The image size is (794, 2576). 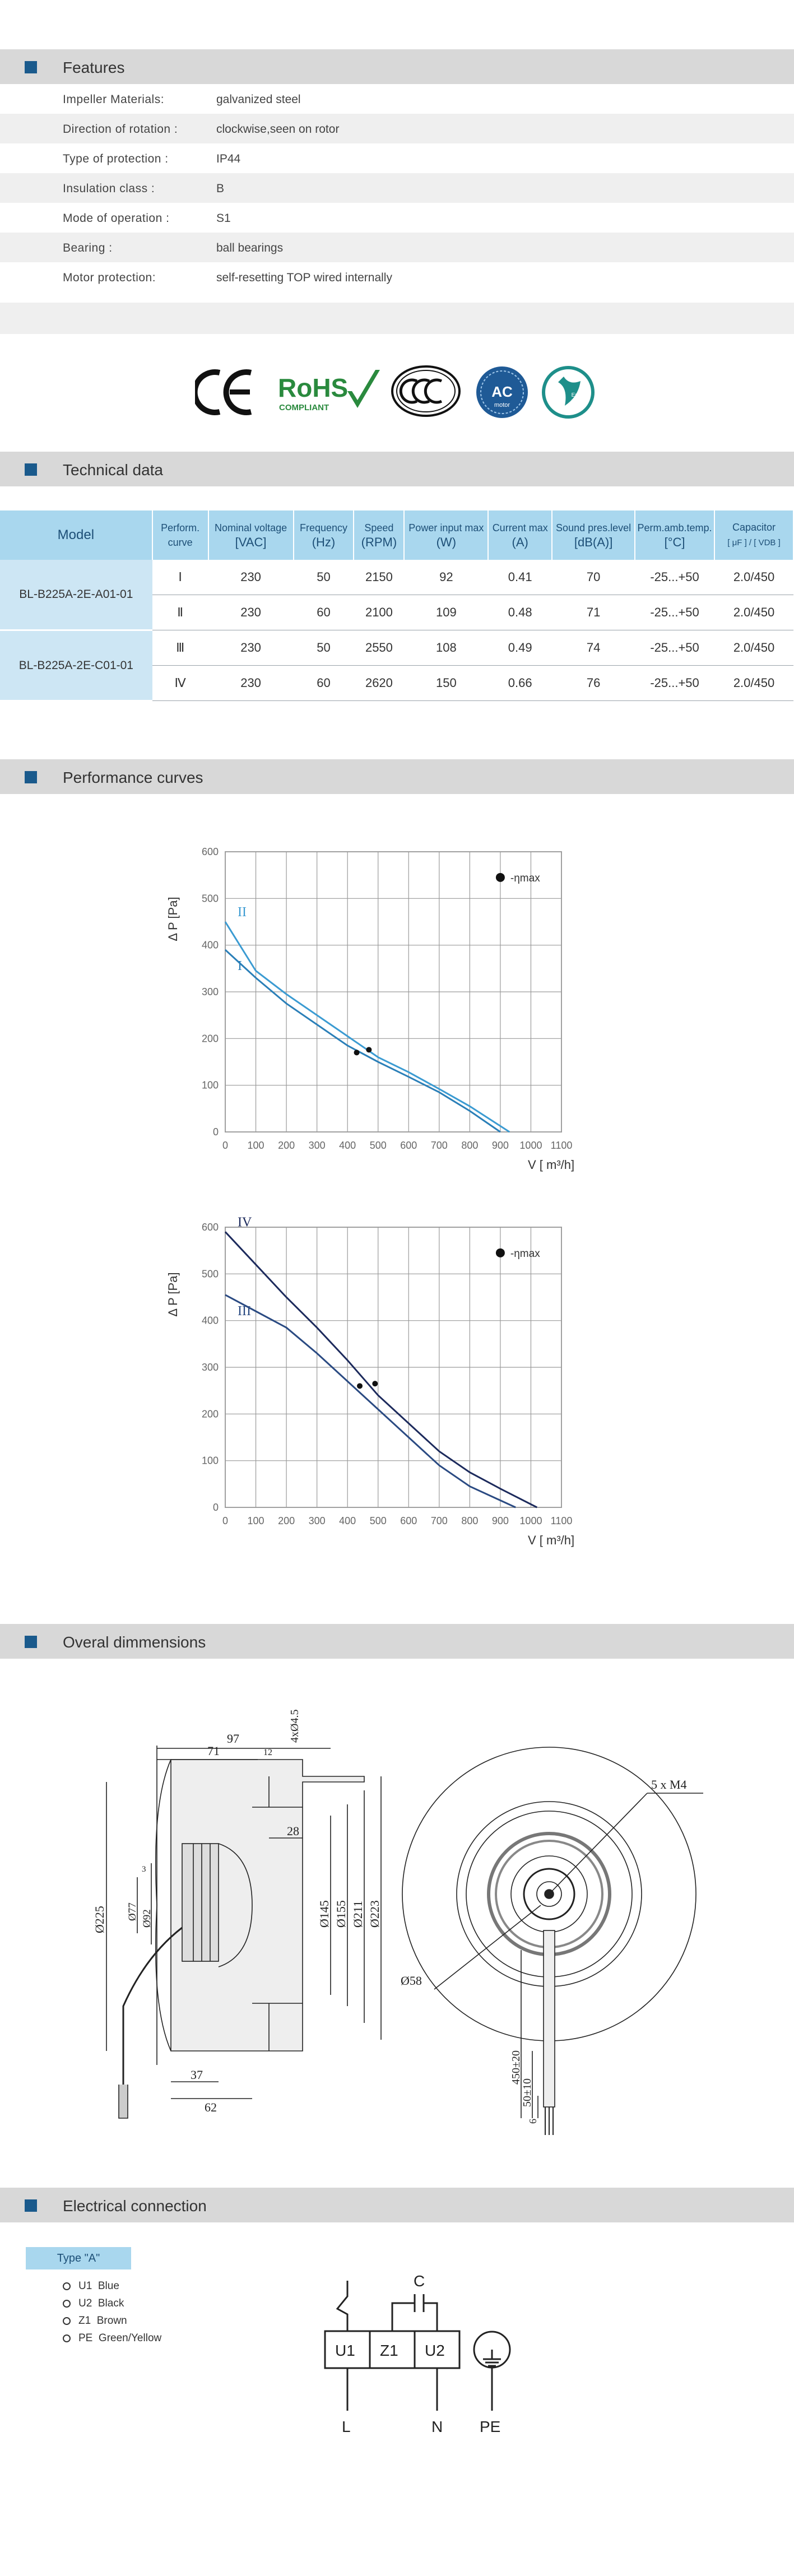 I want to click on x-axis-label: V [ m³/h], so click(x=551, y=1165).